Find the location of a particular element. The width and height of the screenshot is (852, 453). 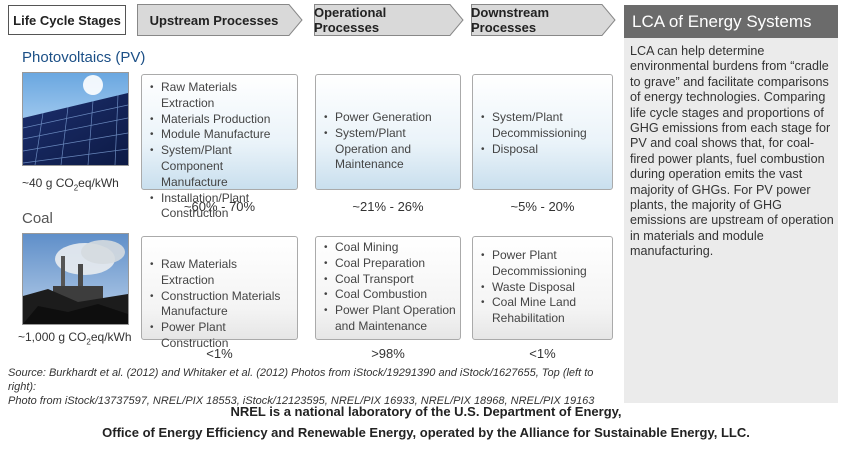

list-item: Power Plant Operation and Maintenance is located at coordinates (388, 319).